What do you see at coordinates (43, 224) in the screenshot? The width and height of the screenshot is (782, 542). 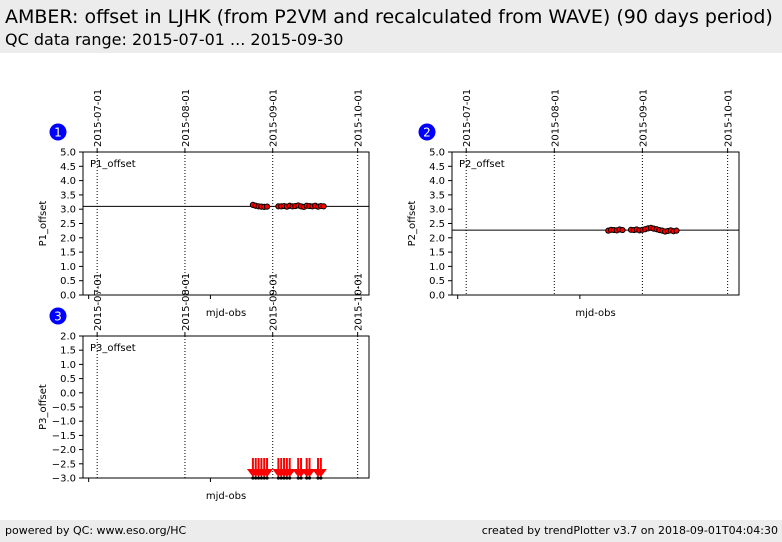 I see `y-axis-label: P1_offset` at bounding box center [43, 224].